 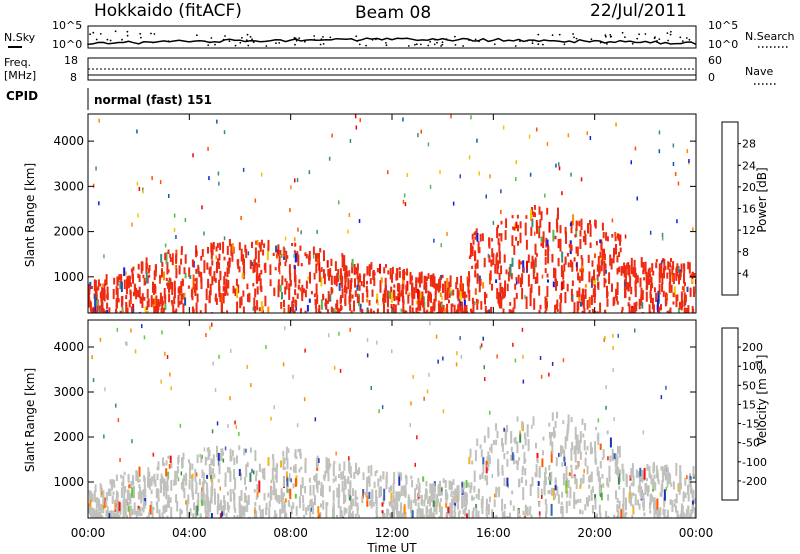 What do you see at coordinates (749, 230) in the screenshot?
I see `colorbar-tick-label: 12` at bounding box center [749, 230].